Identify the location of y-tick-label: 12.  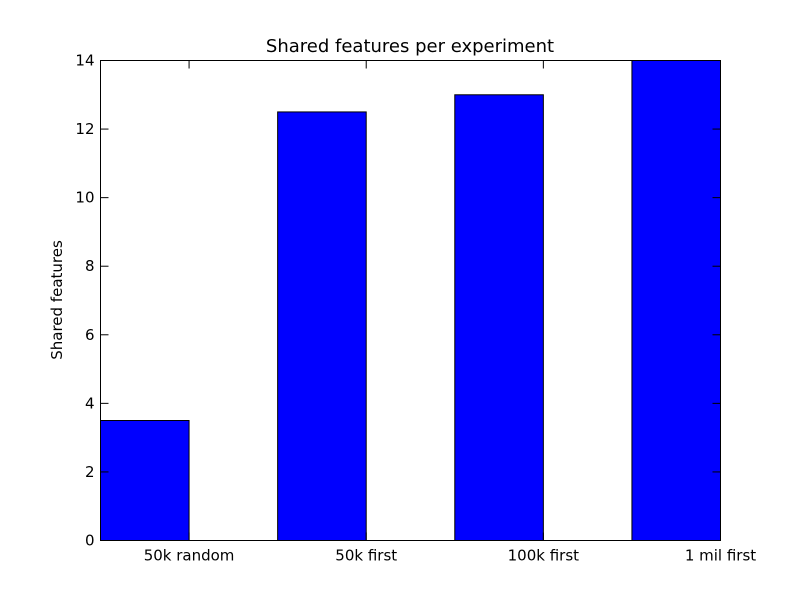
(84, 129).